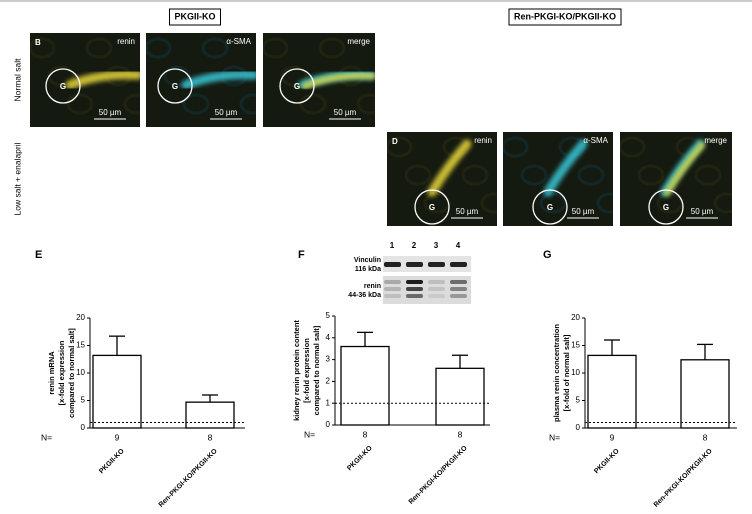 The image size is (752, 514). What do you see at coordinates (316, 370) in the screenshot?
I see `y-axis-label: compared to normal salt]` at bounding box center [316, 370].